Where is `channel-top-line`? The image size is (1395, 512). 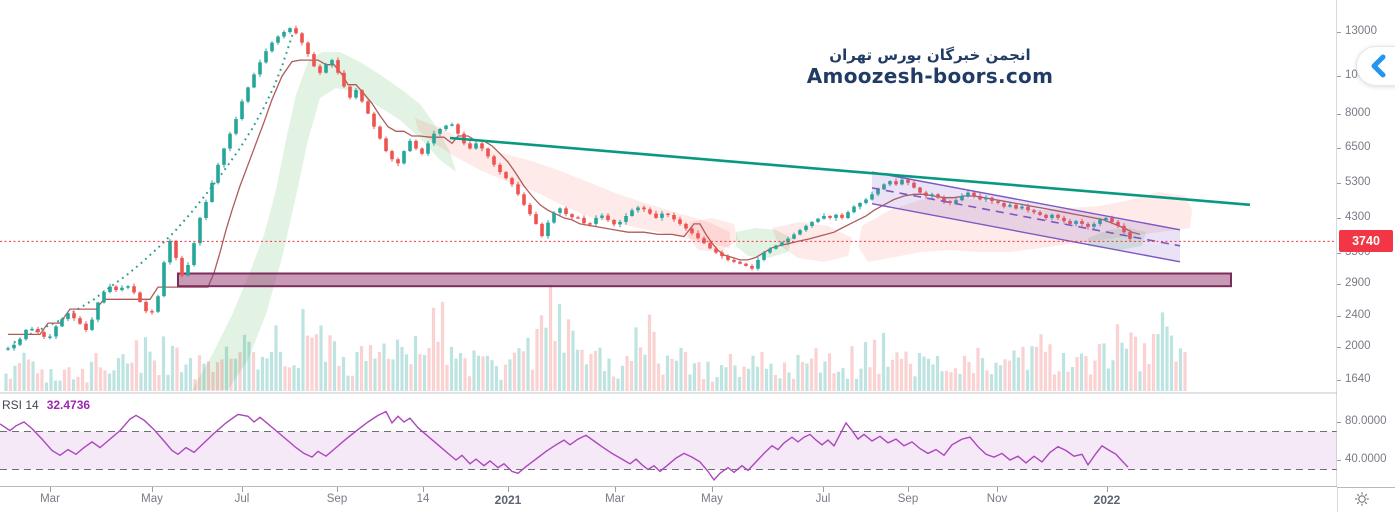
channel-top-line is located at coordinates (1026, 201).